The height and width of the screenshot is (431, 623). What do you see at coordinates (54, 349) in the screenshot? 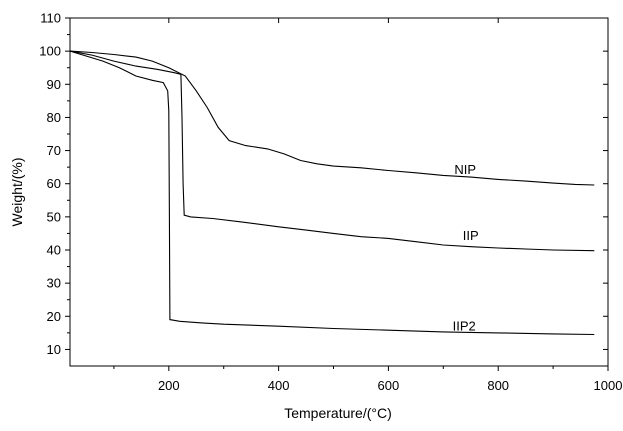
I see `y-tick-label: 10` at bounding box center [54, 349].